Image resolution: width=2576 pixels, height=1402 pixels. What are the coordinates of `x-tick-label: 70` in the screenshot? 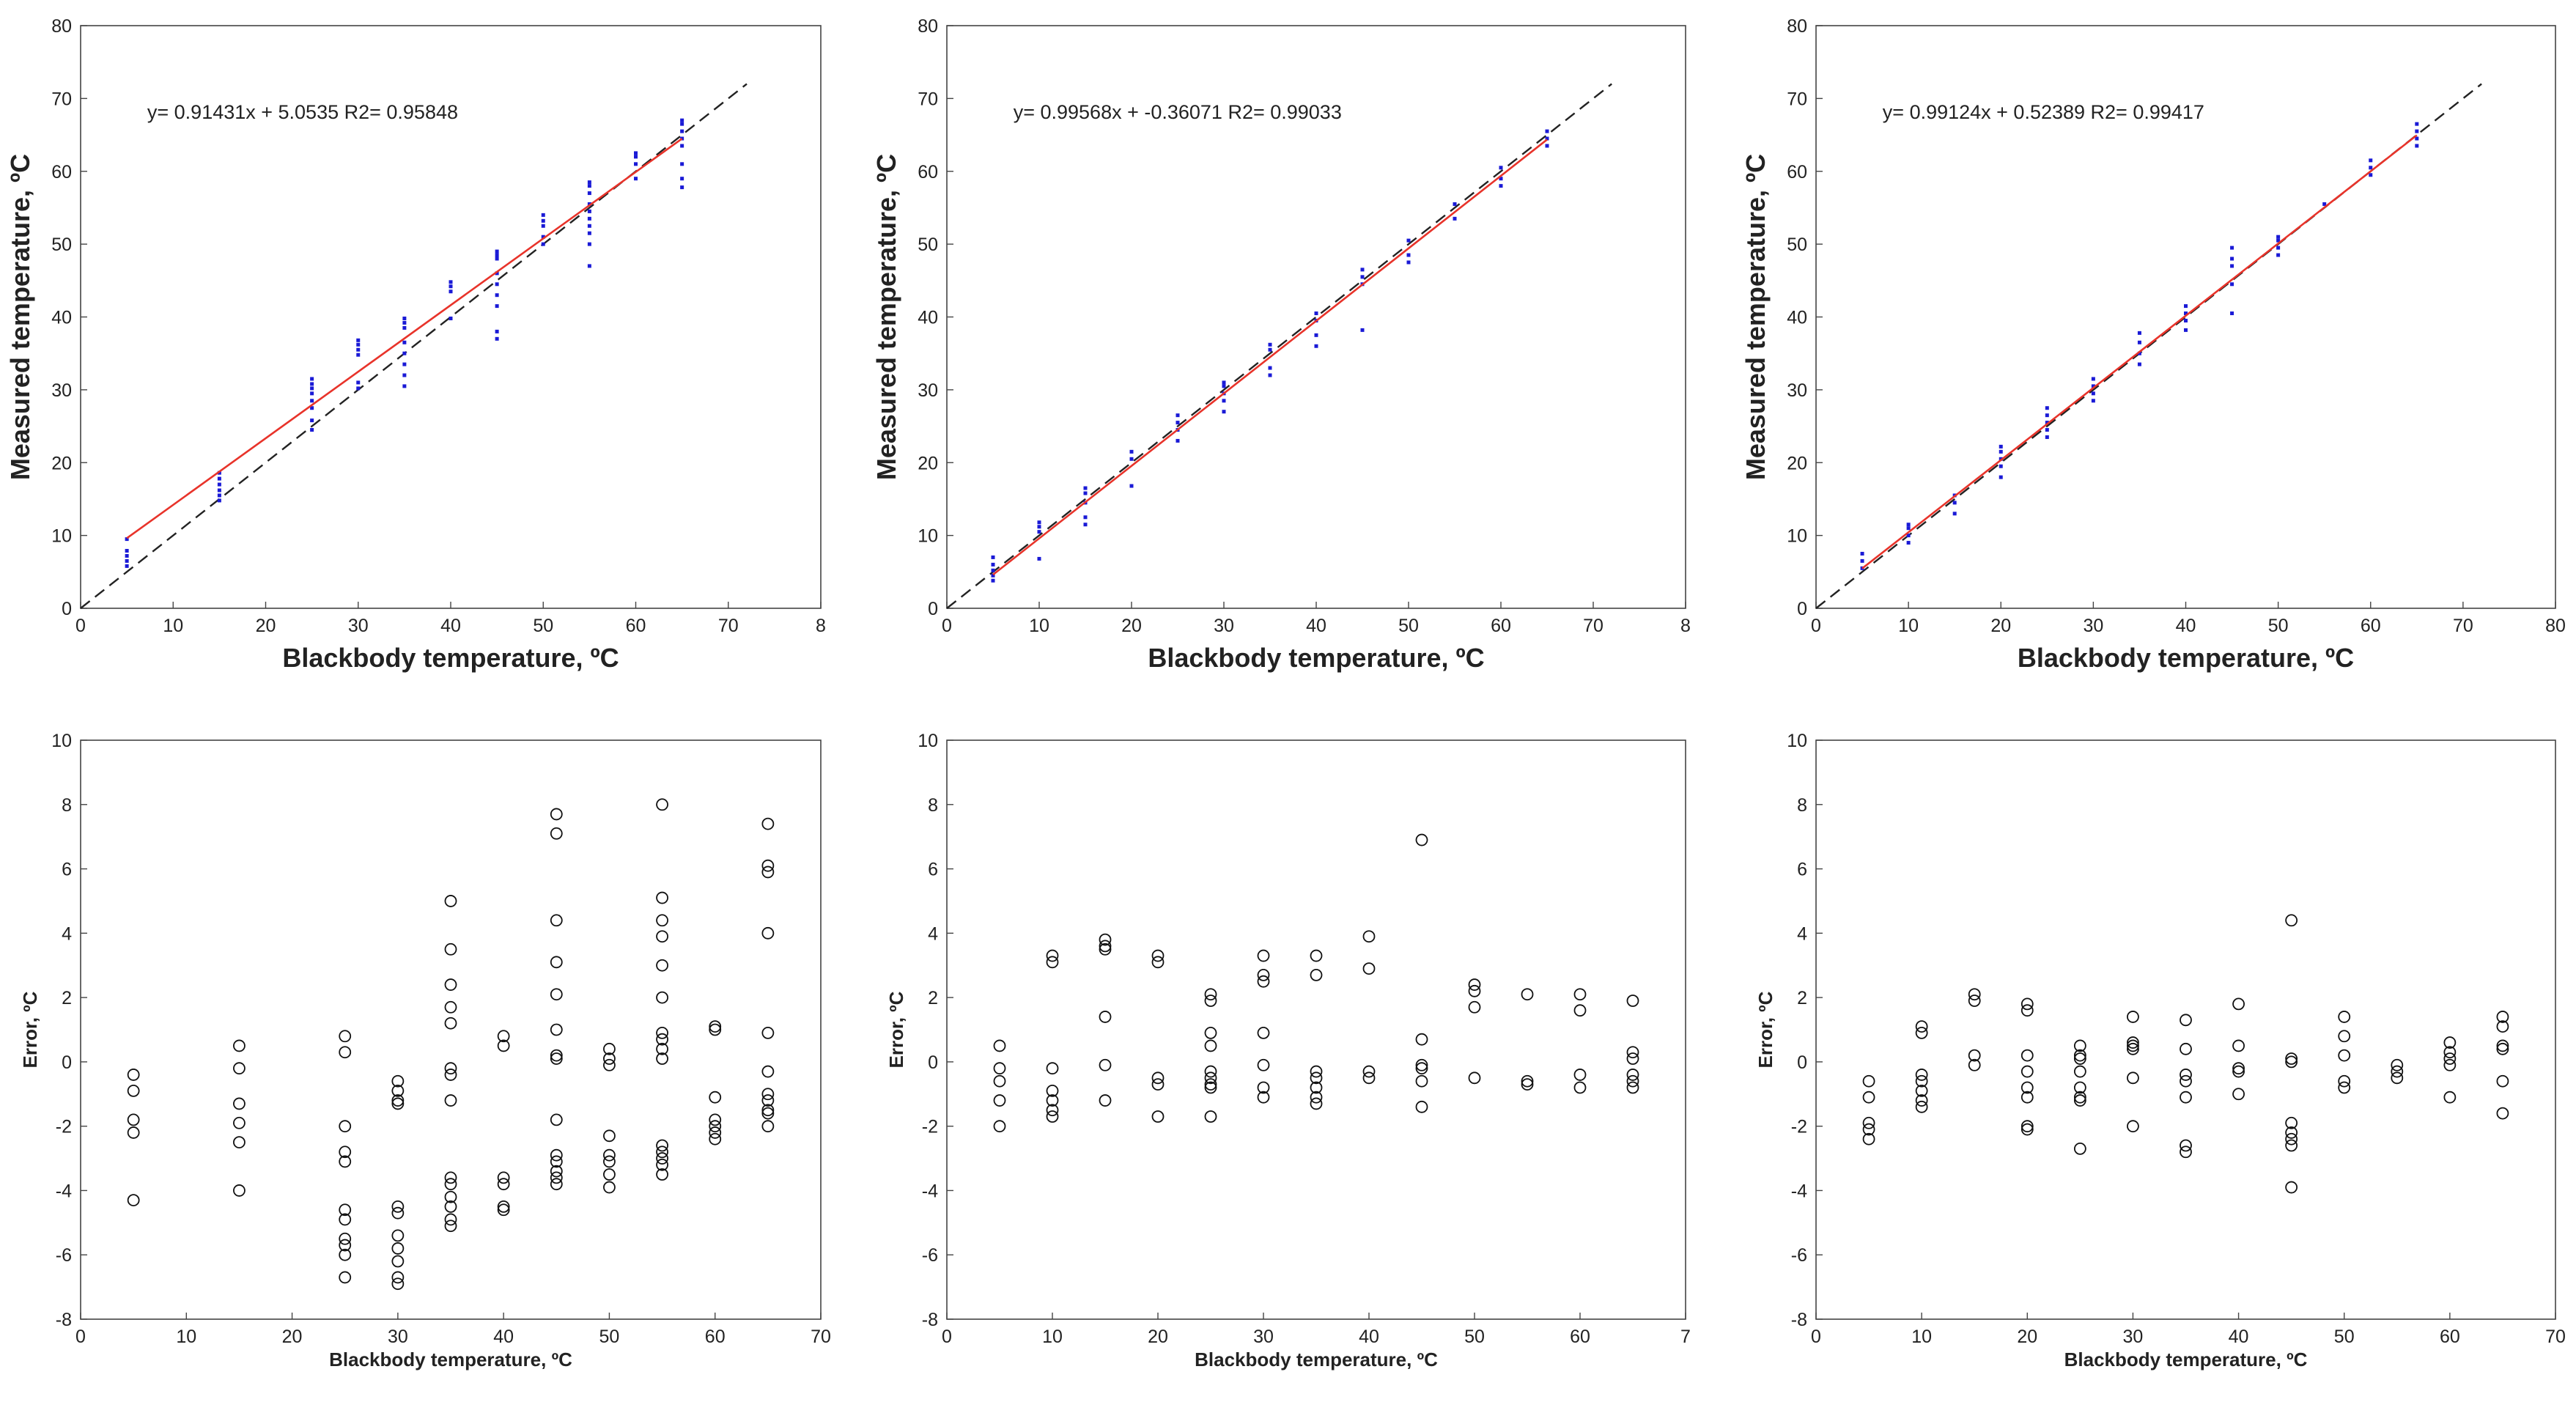 It's located at (821, 1337).